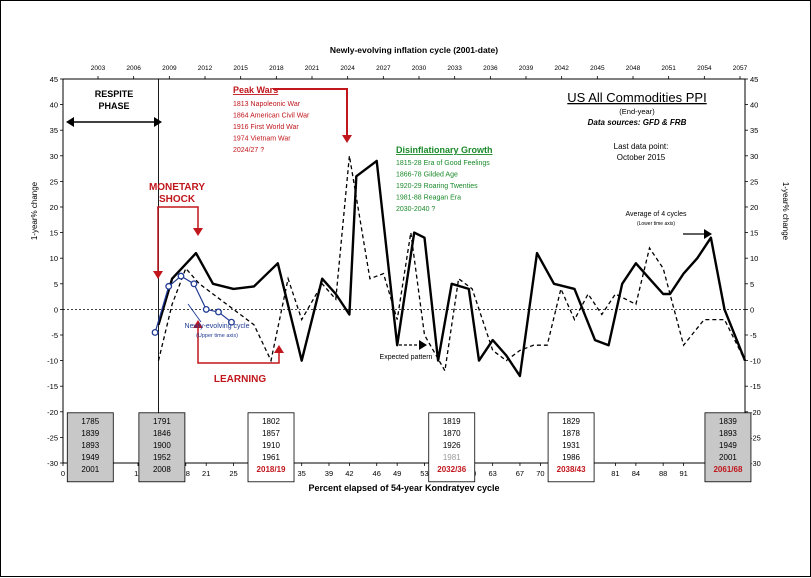 The height and width of the screenshot is (578, 811). What do you see at coordinates (255, 90) in the screenshot?
I see `peak-wars-title: Peak Wars` at bounding box center [255, 90].